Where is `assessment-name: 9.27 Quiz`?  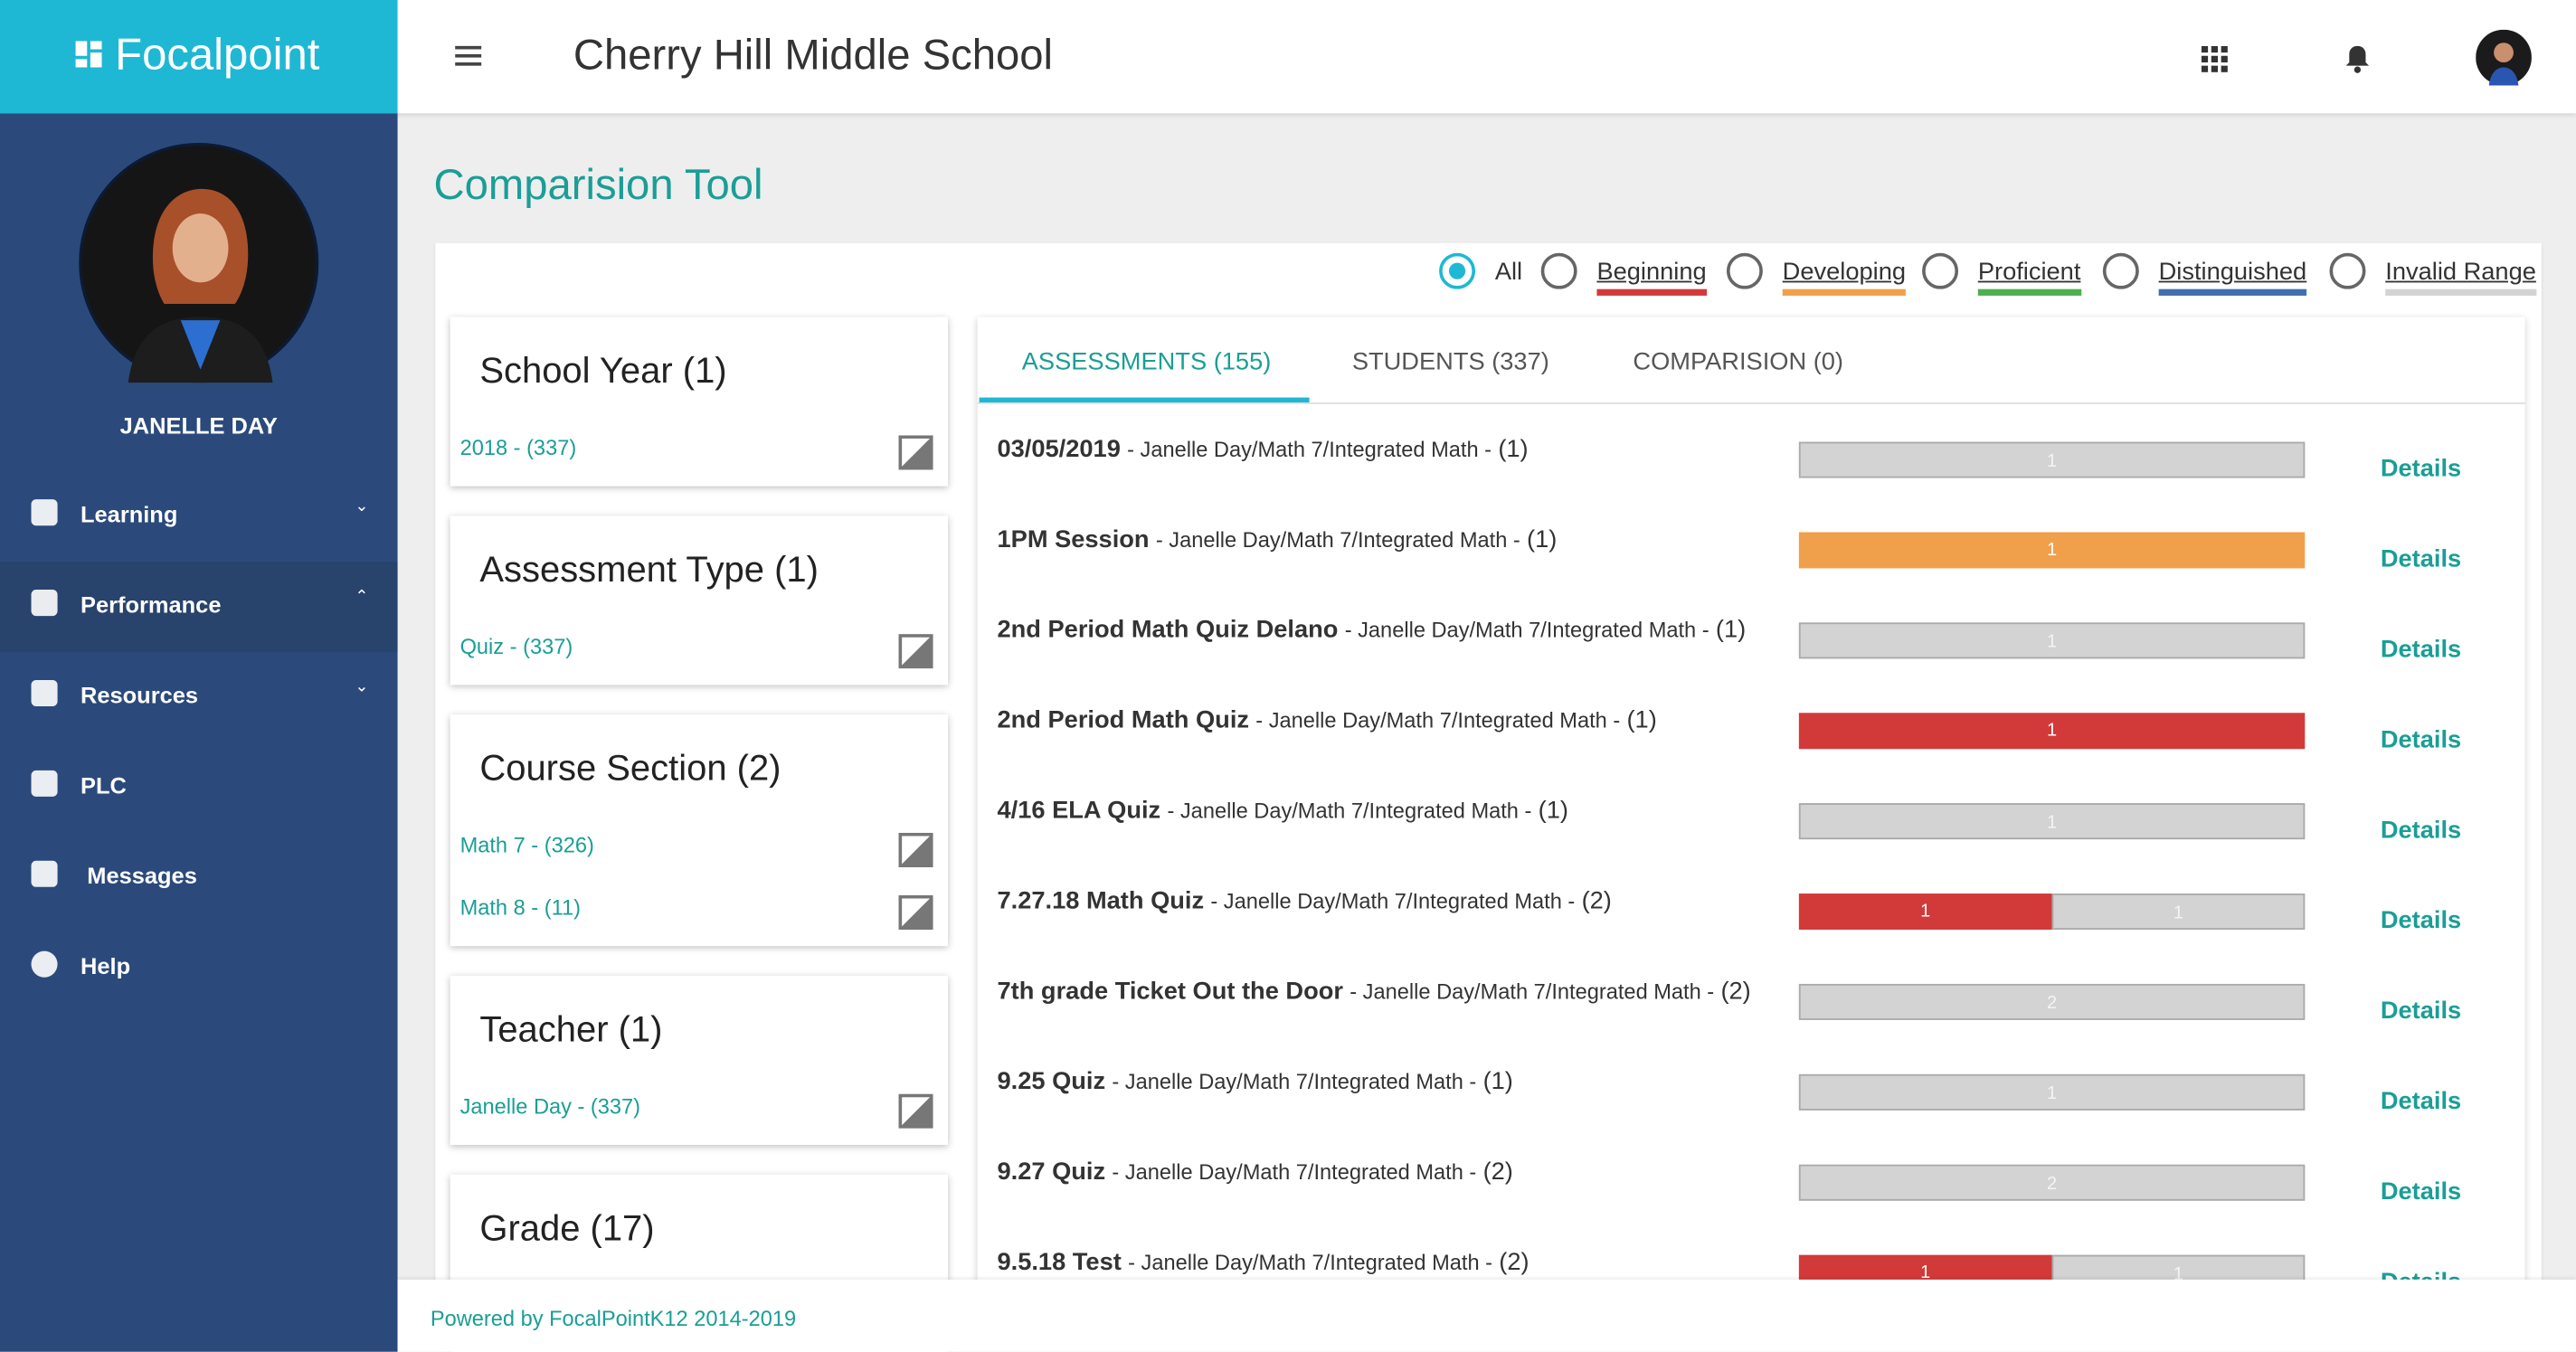
assessment-name: 9.27 Quiz is located at coordinates (1052, 1172).